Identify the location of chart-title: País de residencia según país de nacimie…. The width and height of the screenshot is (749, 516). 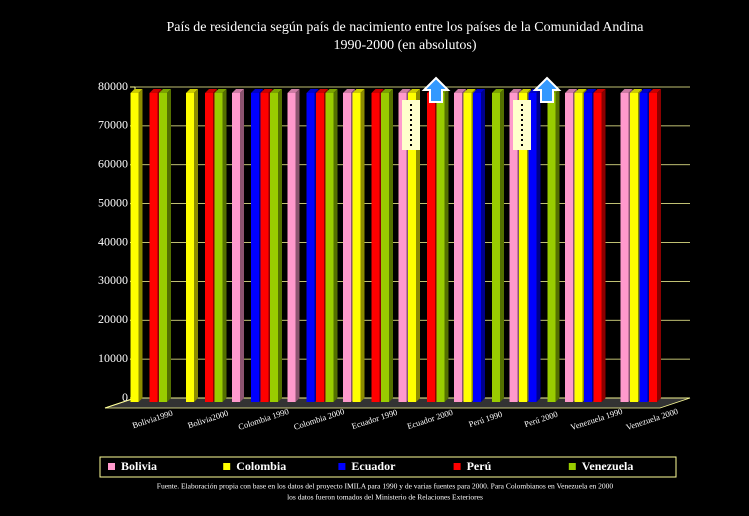
(405, 27).